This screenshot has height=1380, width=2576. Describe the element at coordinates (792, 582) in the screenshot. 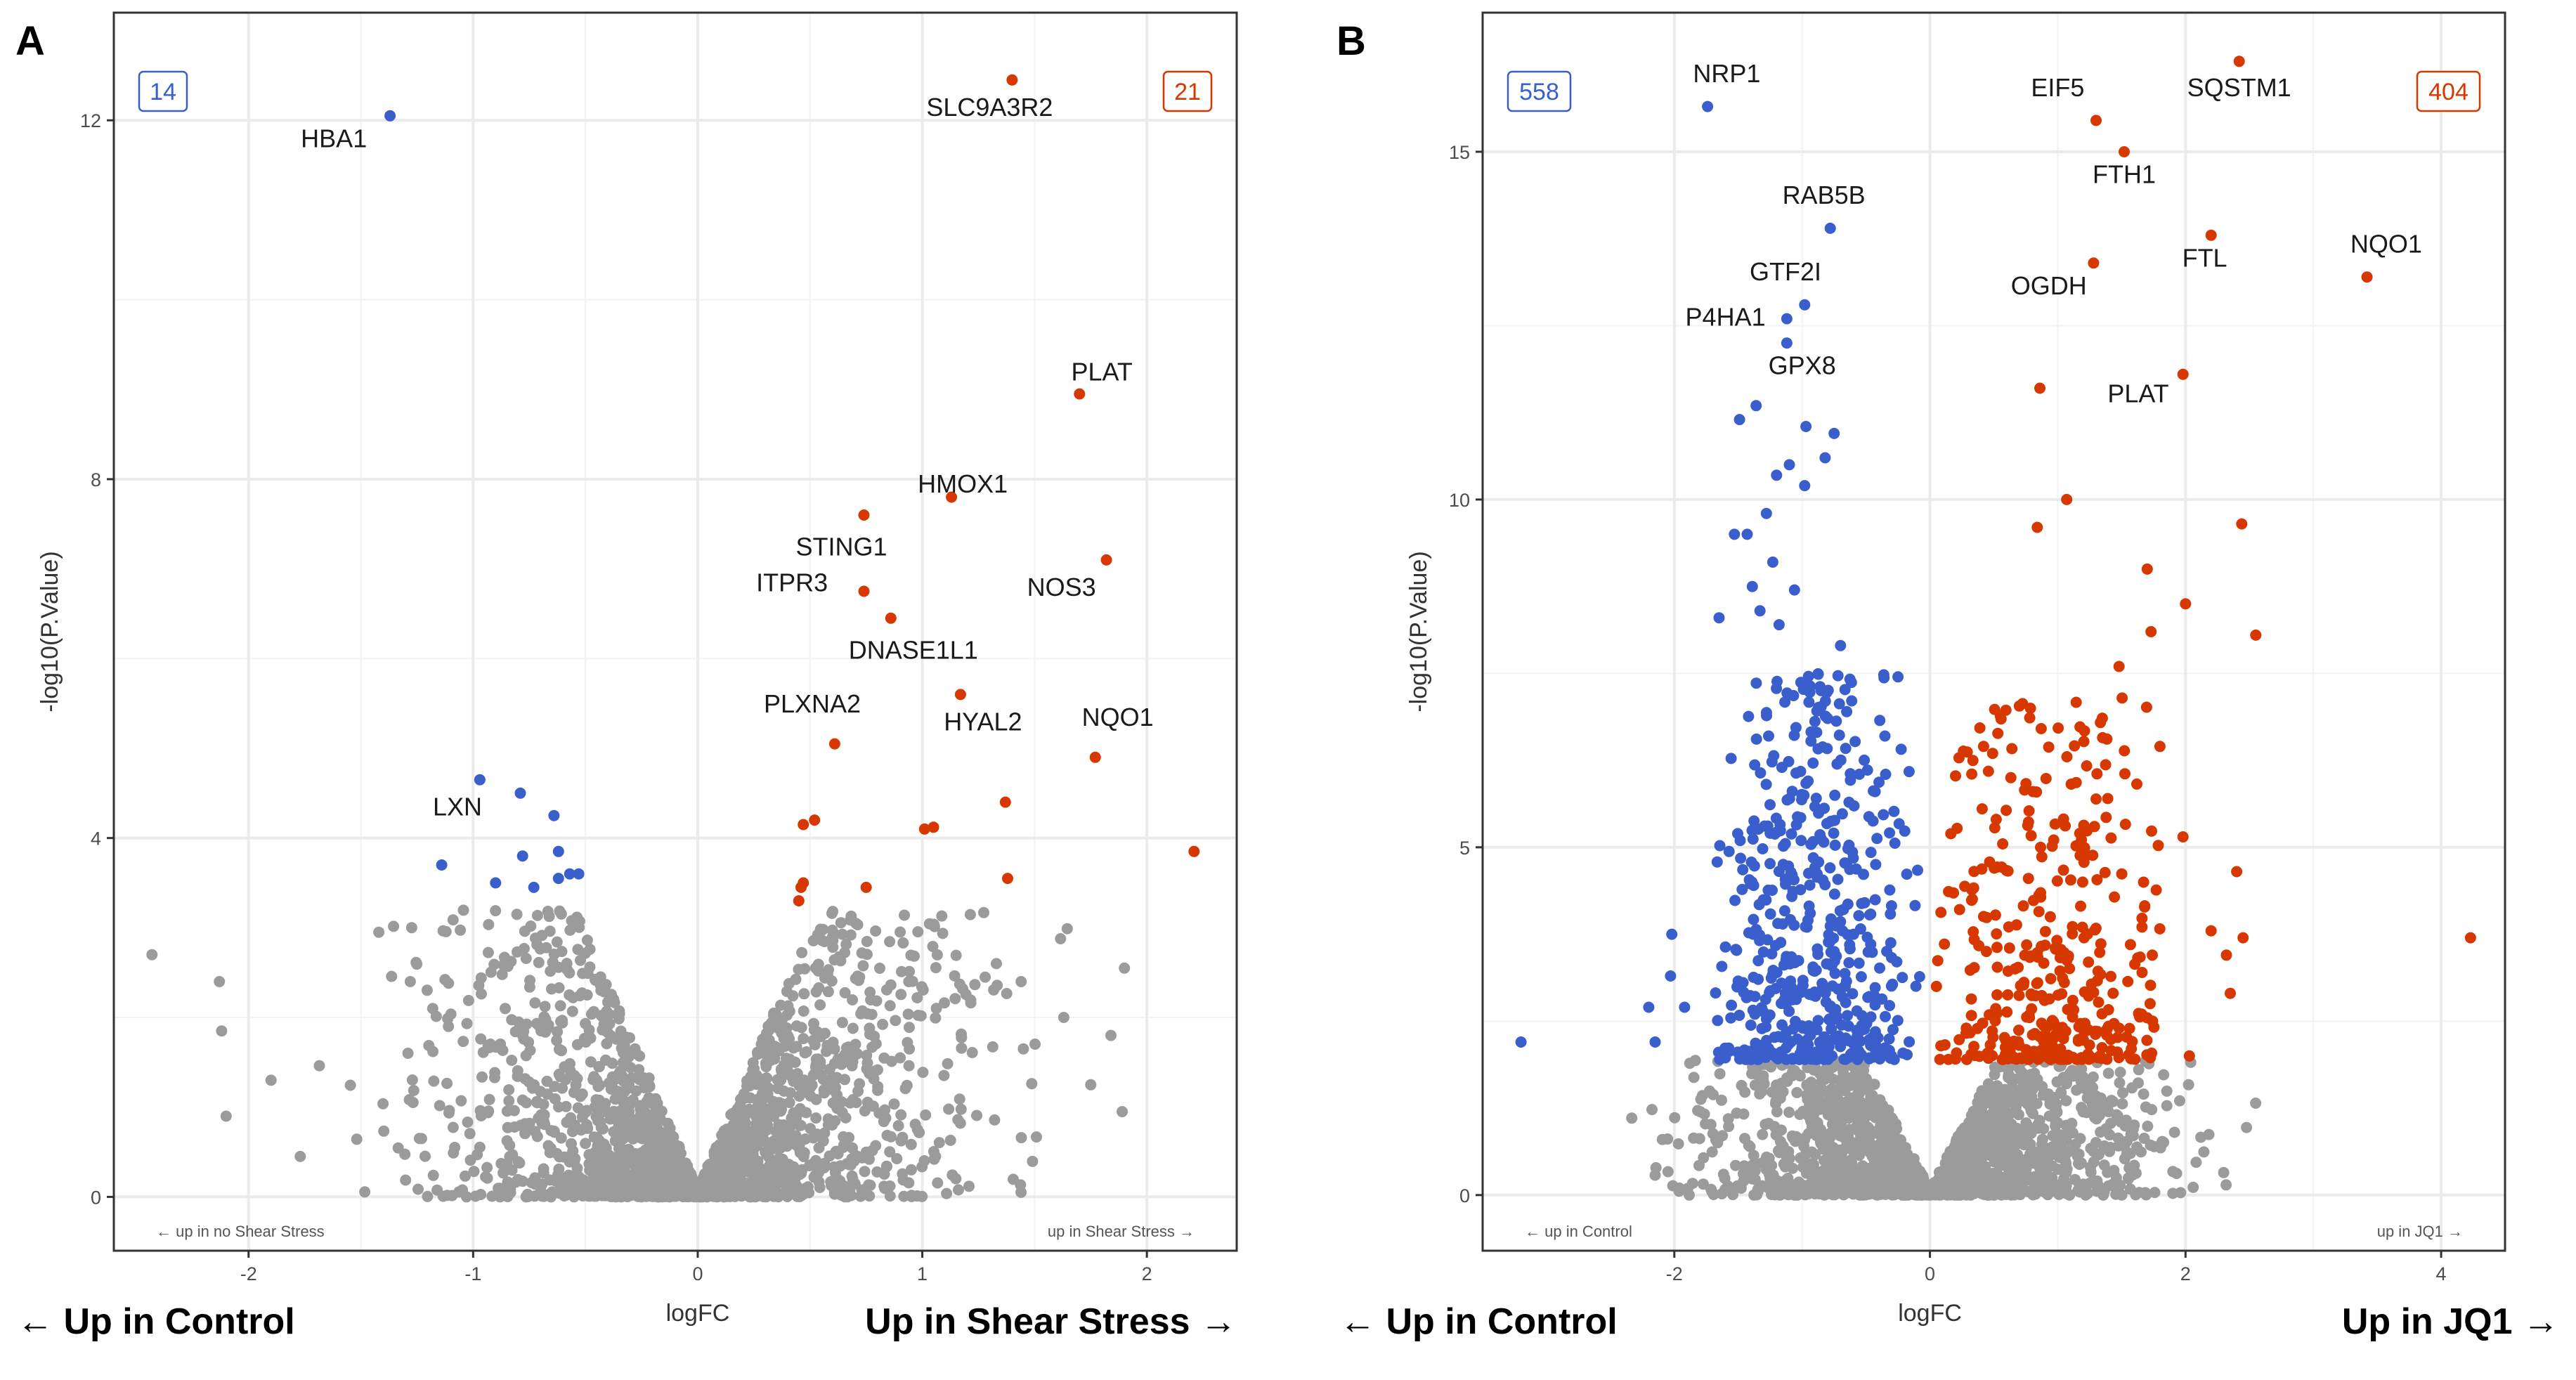

I see `gene-label: ITPR3` at that location.